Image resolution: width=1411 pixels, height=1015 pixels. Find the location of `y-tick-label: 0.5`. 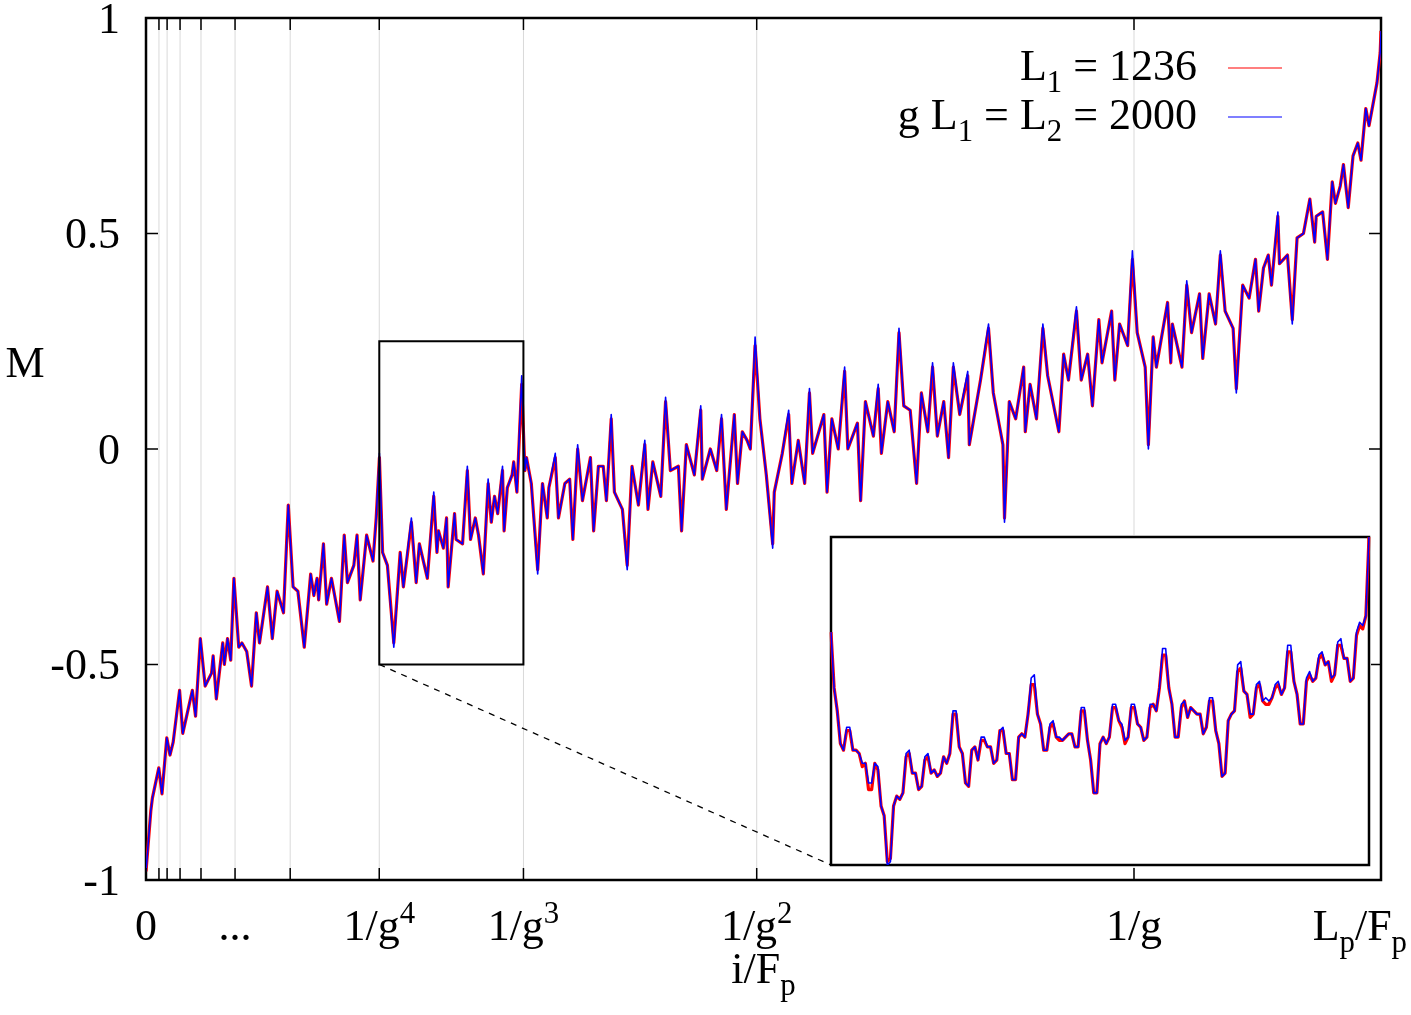

y-tick-label: 0.5 is located at coordinates (92, 234).